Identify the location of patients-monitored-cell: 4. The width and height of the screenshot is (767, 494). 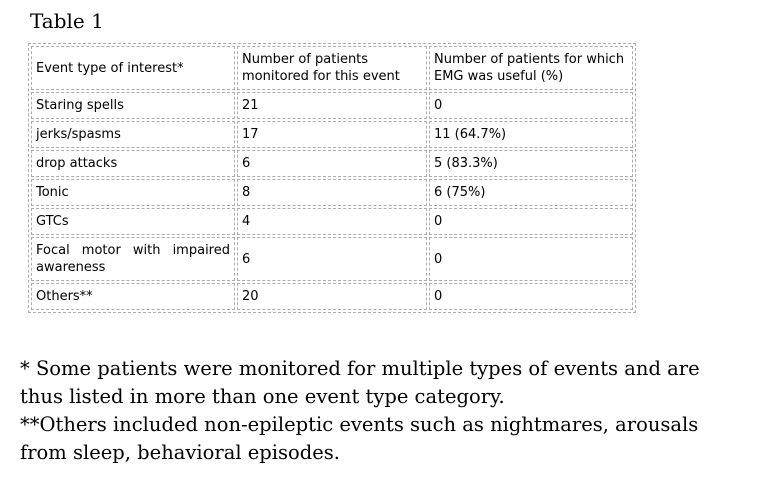
(332, 221).